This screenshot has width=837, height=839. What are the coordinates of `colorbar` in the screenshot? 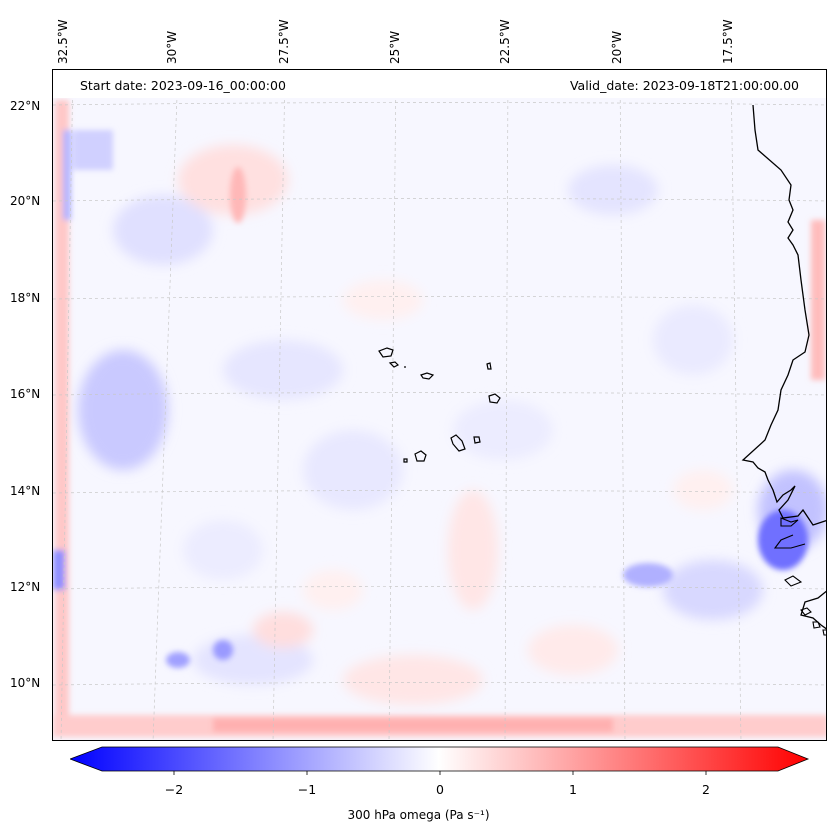 It's located at (439, 763).